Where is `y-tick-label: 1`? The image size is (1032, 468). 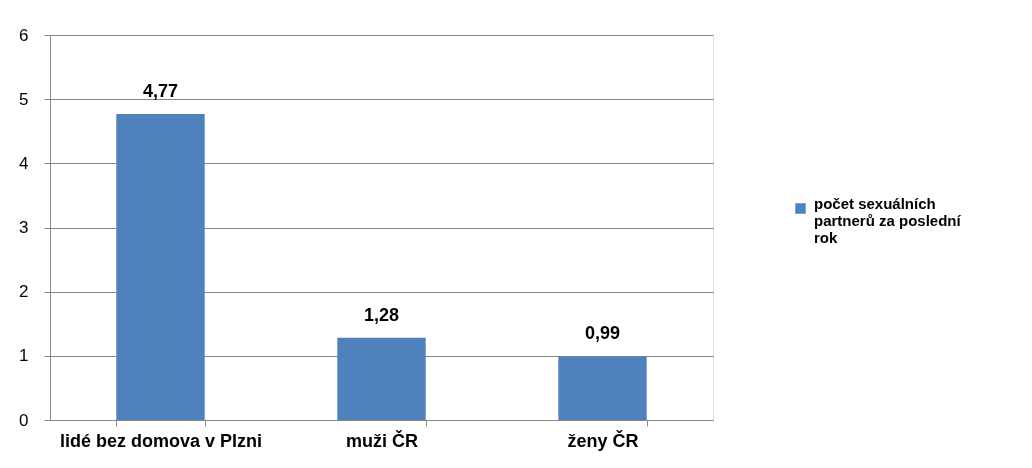 y-tick-label: 1 is located at coordinates (24, 356).